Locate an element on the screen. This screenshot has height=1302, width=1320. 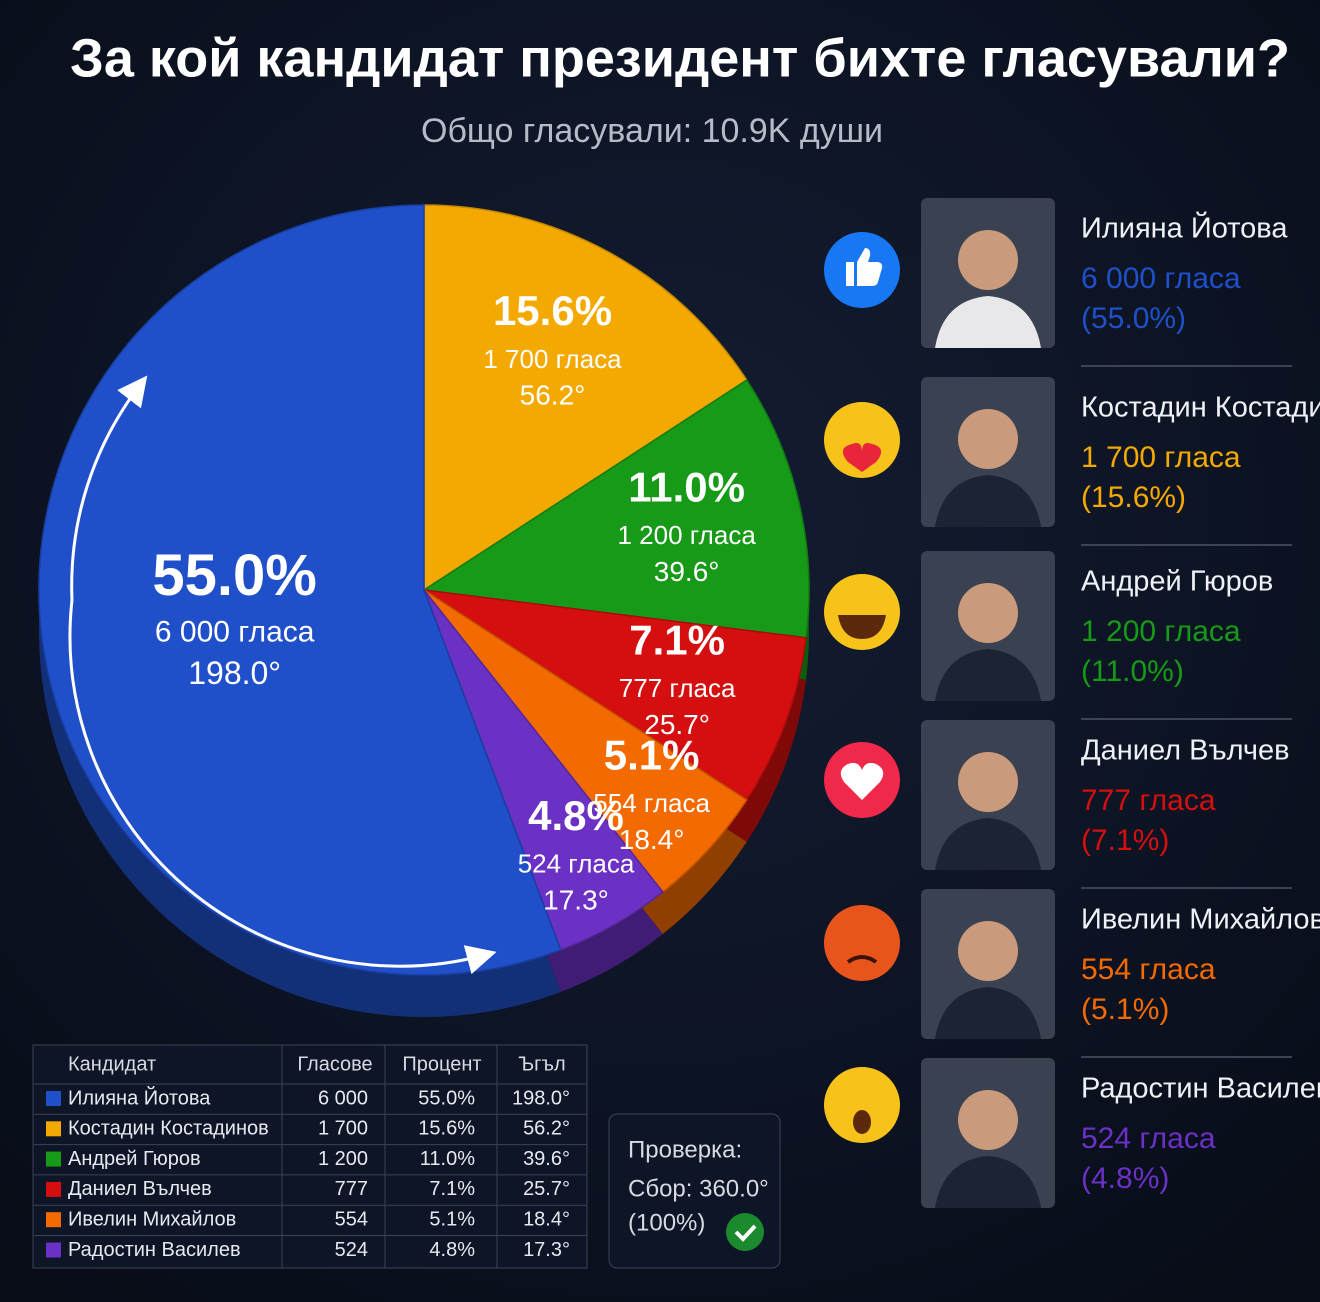
table-cell: 6 000 is located at coordinates (343, 1098).